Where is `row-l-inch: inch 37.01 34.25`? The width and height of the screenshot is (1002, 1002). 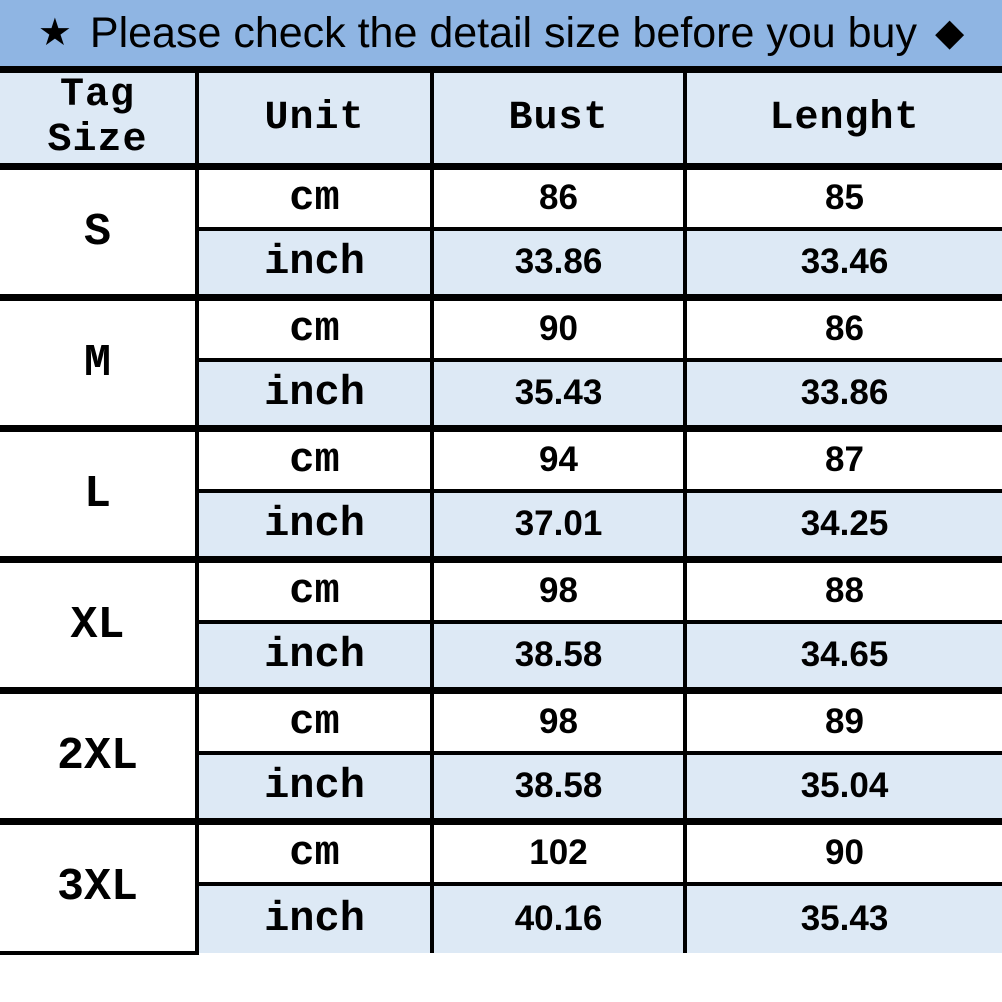 row-l-inch: inch 37.01 34.25 is located at coordinates (501, 525).